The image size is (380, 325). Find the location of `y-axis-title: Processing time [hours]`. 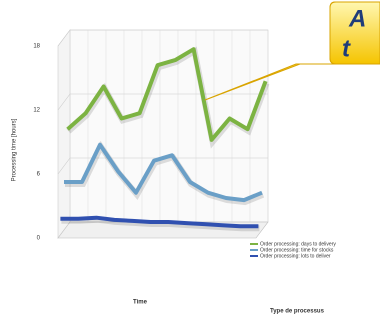

y-axis-title: Processing time [hours] is located at coordinates (15, 149).